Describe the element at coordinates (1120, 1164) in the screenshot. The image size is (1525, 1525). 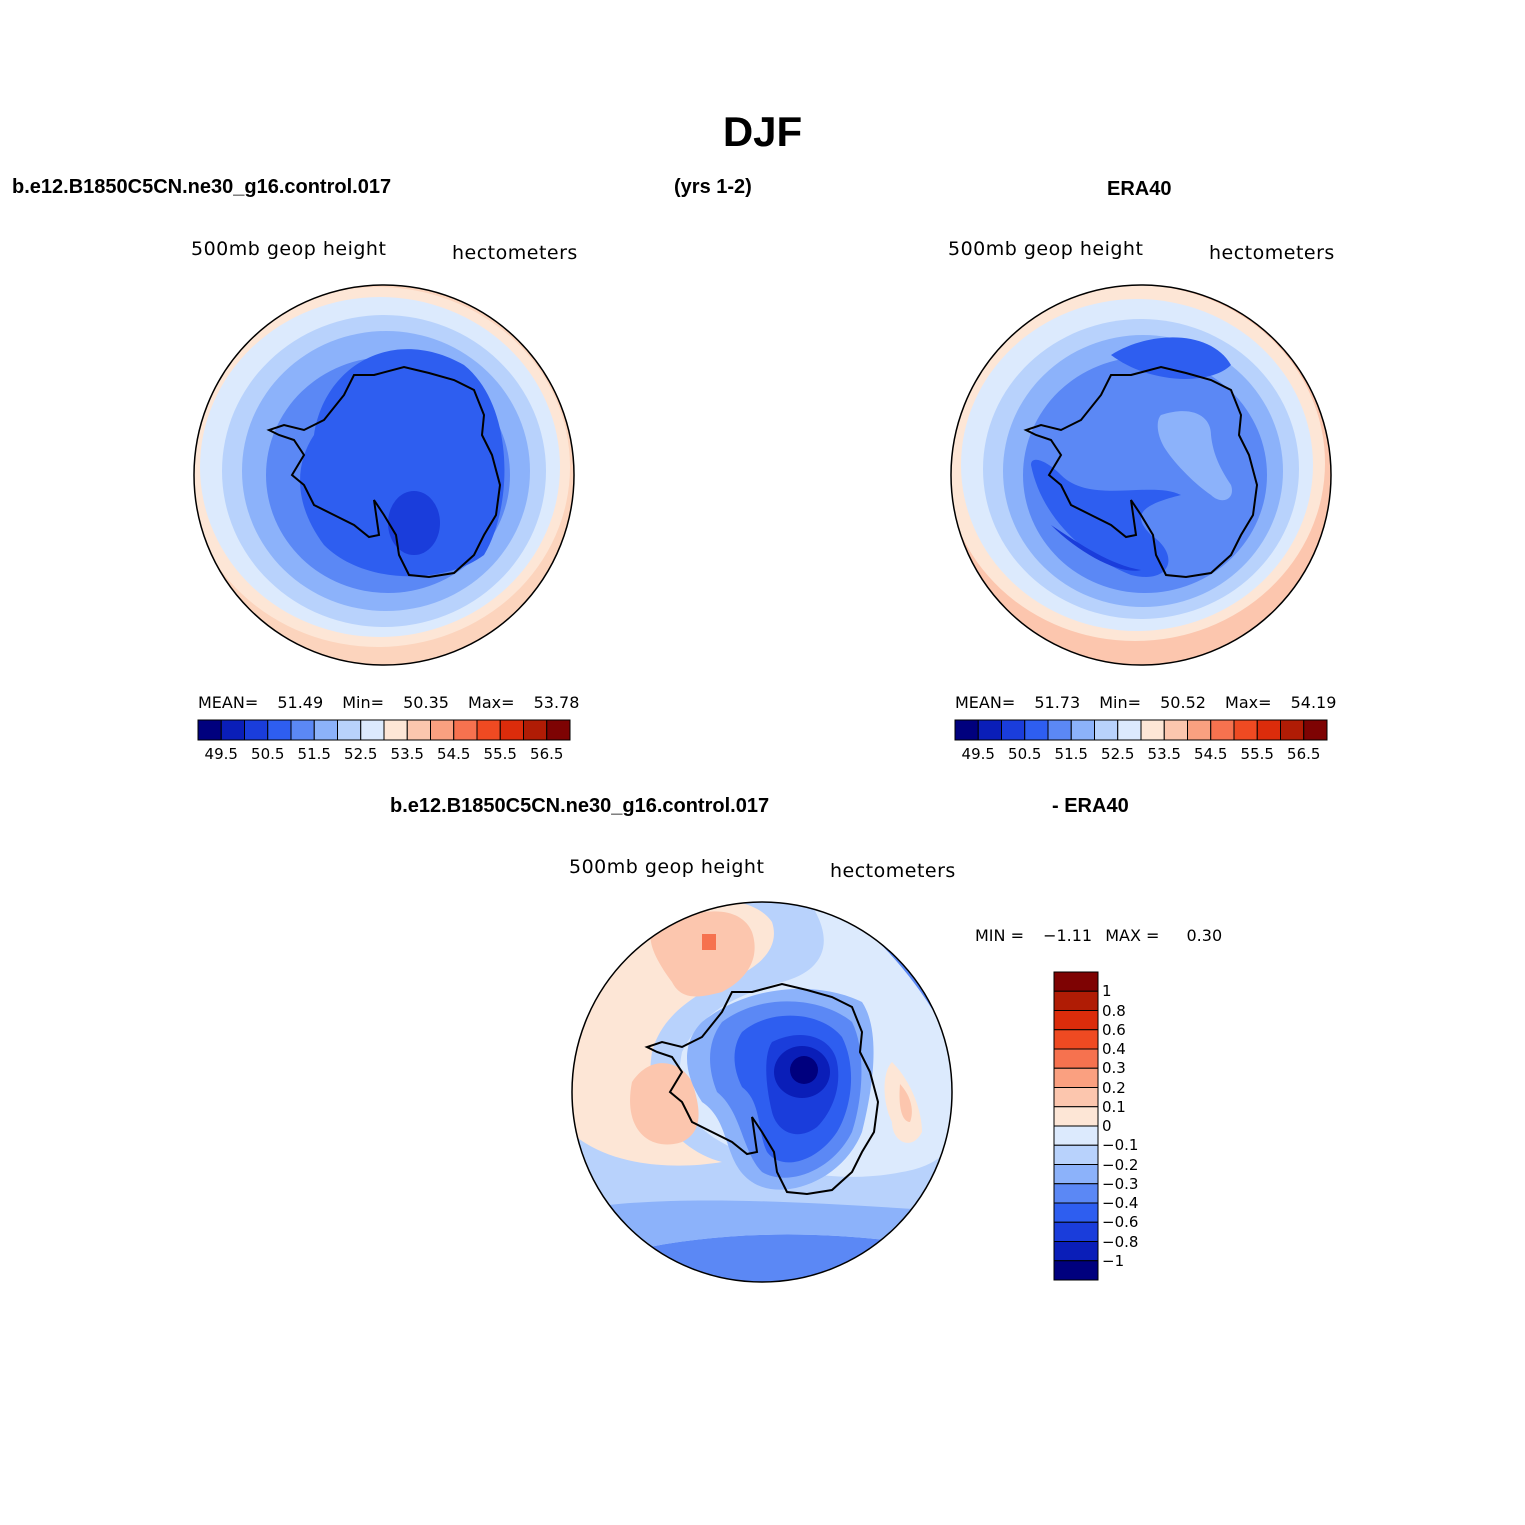
I see `colorbar-tick-label: −0.2` at that location.